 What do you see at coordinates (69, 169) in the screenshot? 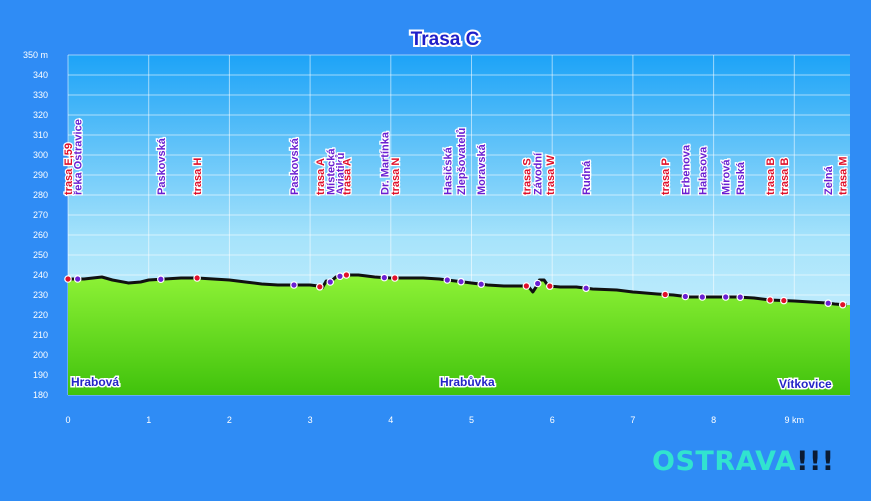
I see `stop-label: trasa E,59` at bounding box center [69, 169].